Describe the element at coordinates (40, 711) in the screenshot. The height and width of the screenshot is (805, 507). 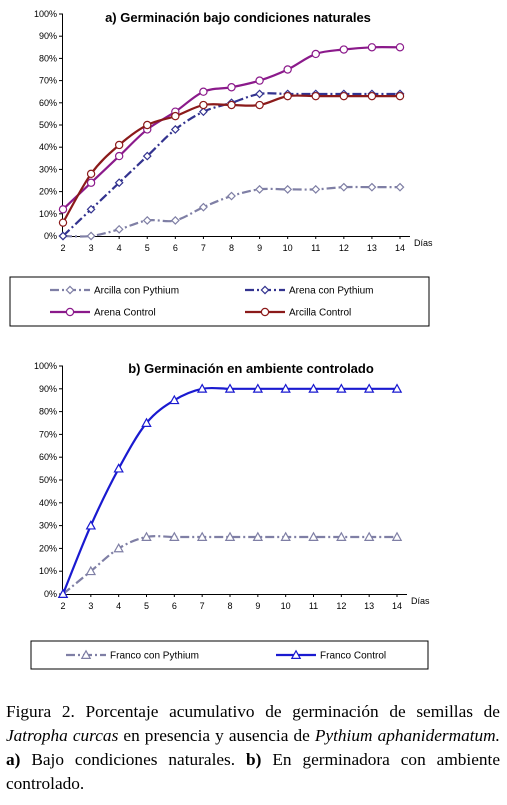
I see `caption-label: Figura 2.` at that location.